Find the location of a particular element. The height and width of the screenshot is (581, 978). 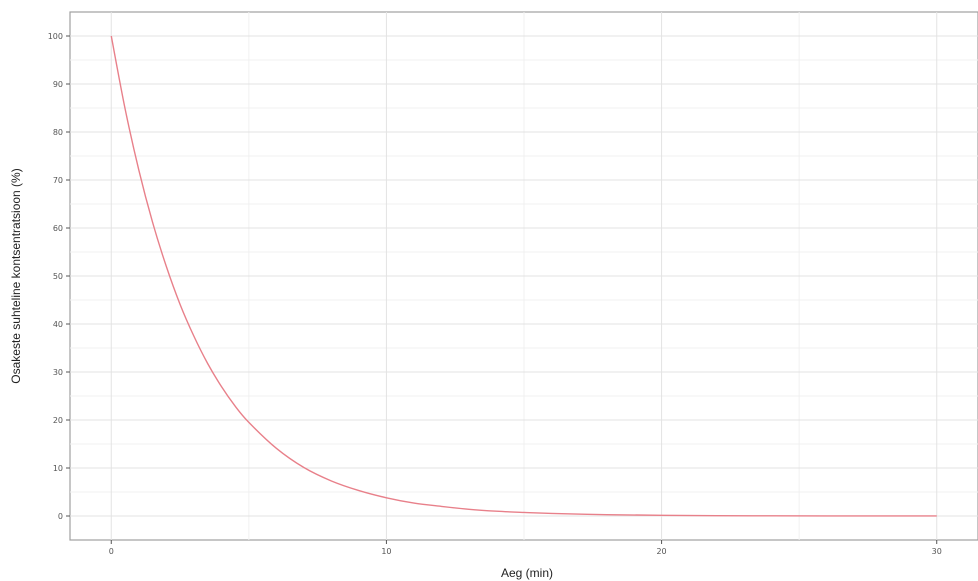

y-tick-label: 0 is located at coordinates (60, 516).